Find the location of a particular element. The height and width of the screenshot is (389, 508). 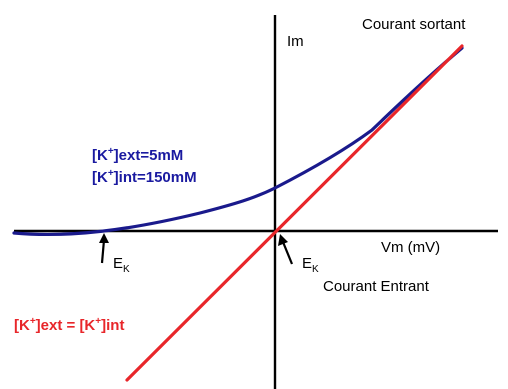

red-equal-concentration: [K+]ext = [K+]int is located at coordinates (69, 325).